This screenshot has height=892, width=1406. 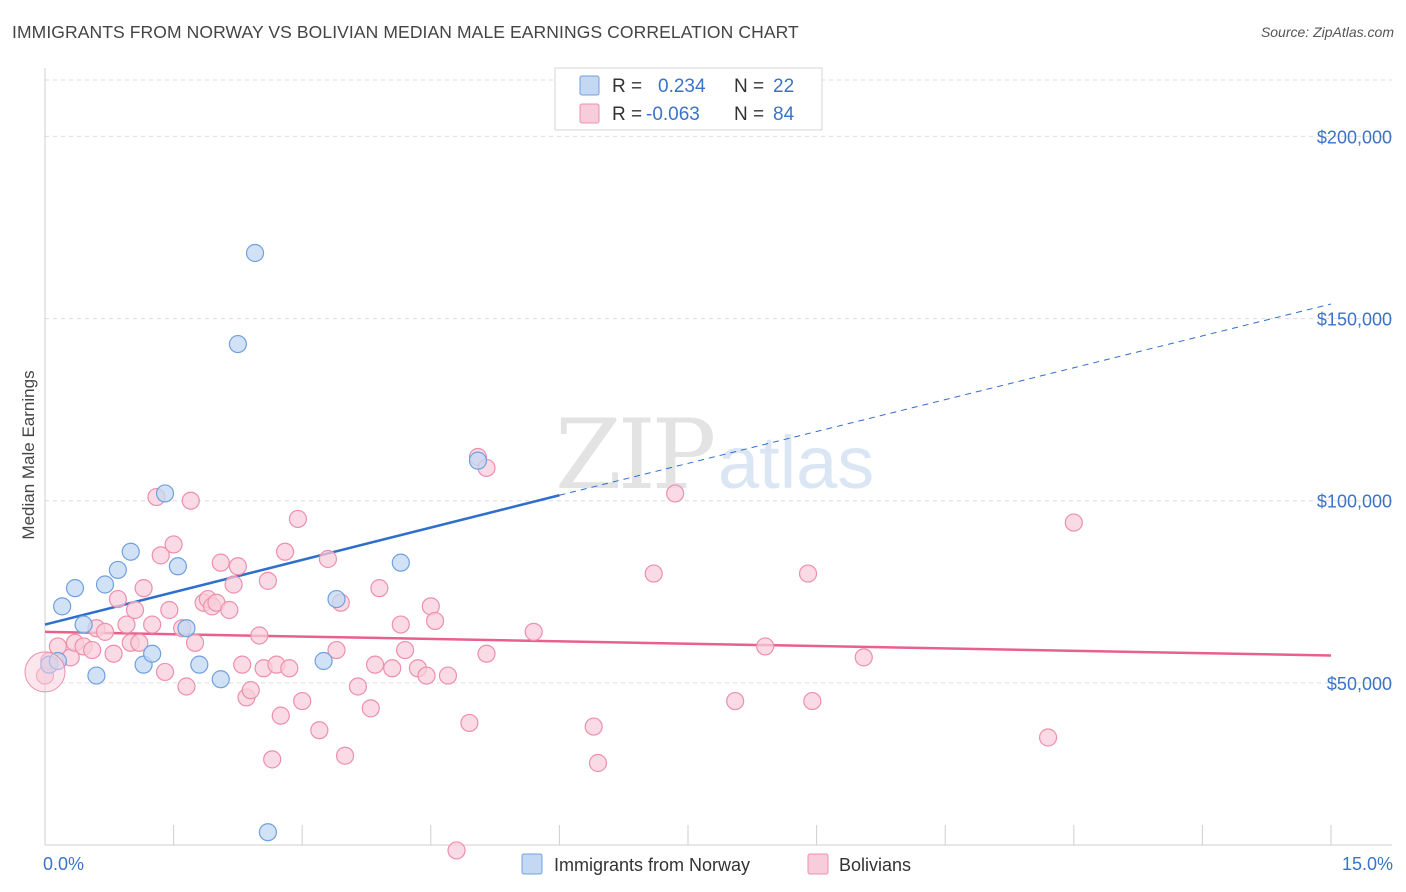 What do you see at coordinates (1354, 502) in the screenshot?
I see `y-tick-label: $100,000` at bounding box center [1354, 502].